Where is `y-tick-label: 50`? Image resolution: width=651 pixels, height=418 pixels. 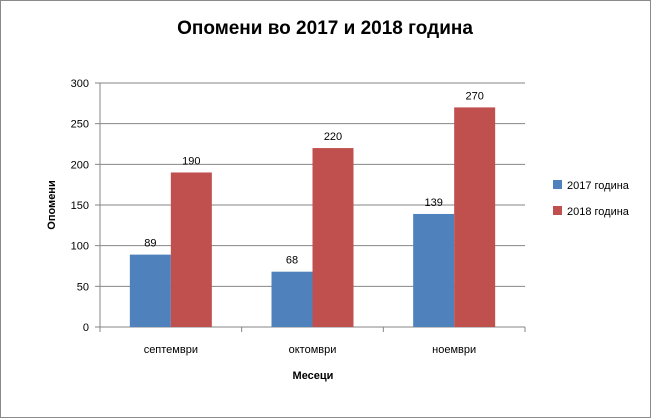 y-tick-label: 50 is located at coordinates (83, 287).